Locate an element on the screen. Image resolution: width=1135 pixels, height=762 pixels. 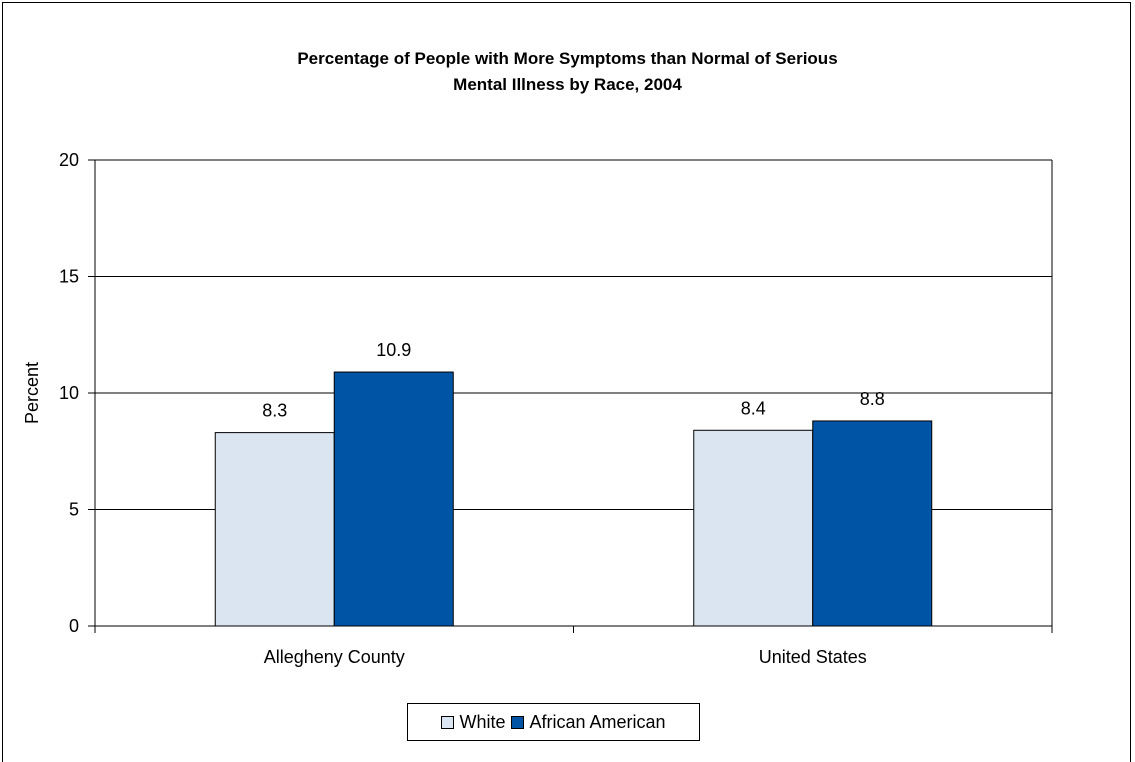
data-label: 8.3 is located at coordinates (274, 411).